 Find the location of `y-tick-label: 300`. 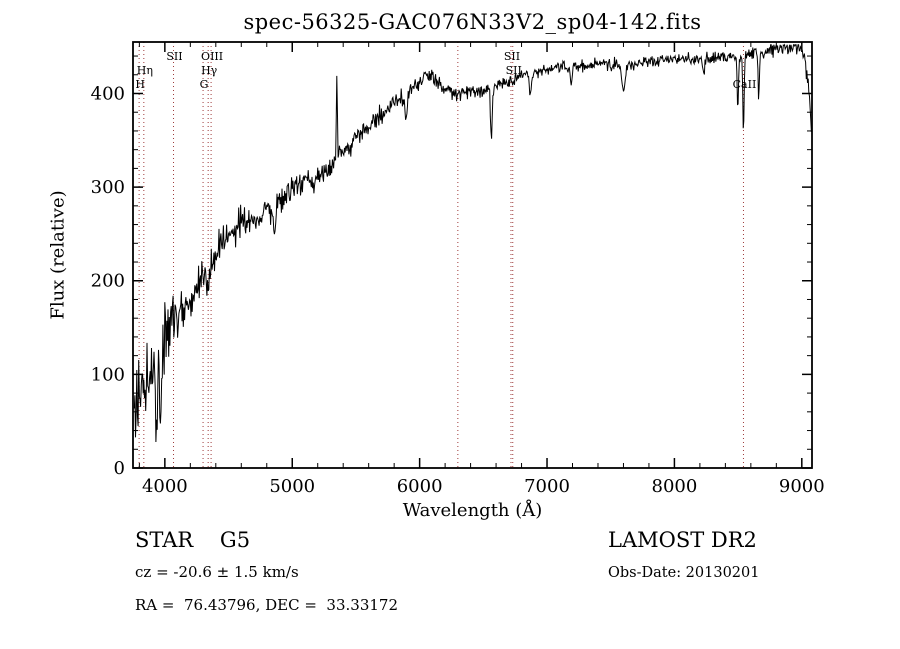

y-tick-label: 300 is located at coordinates (108, 187).